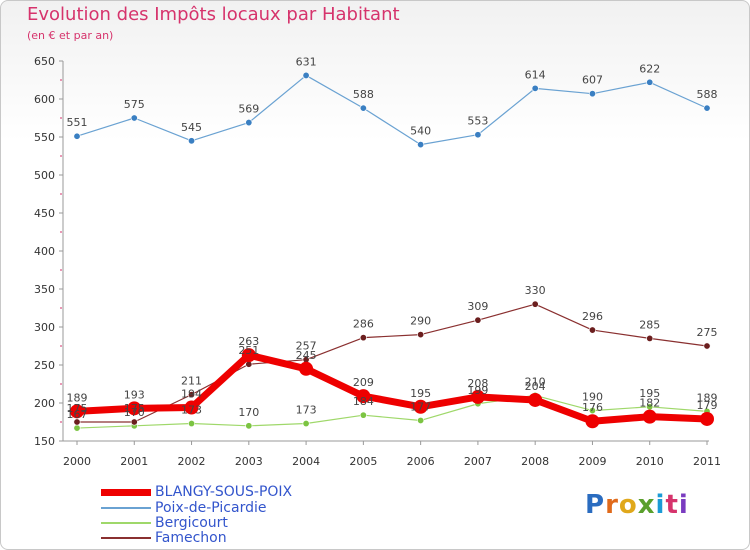  What do you see at coordinates (649, 393) in the screenshot?
I see `data-label-bergicourt: 195` at bounding box center [649, 393].